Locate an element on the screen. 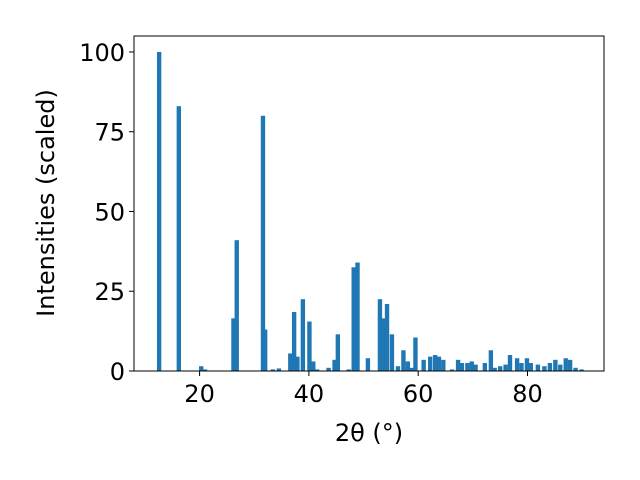 The width and height of the screenshot is (640, 480). x-tick-label: 40 is located at coordinates (309, 394).